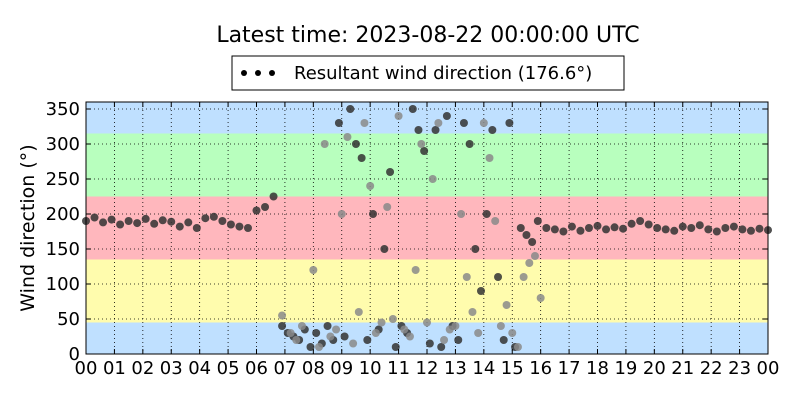  What do you see at coordinates (63, 144) in the screenshot?
I see `y-tick-label: 300` at bounding box center [63, 144].